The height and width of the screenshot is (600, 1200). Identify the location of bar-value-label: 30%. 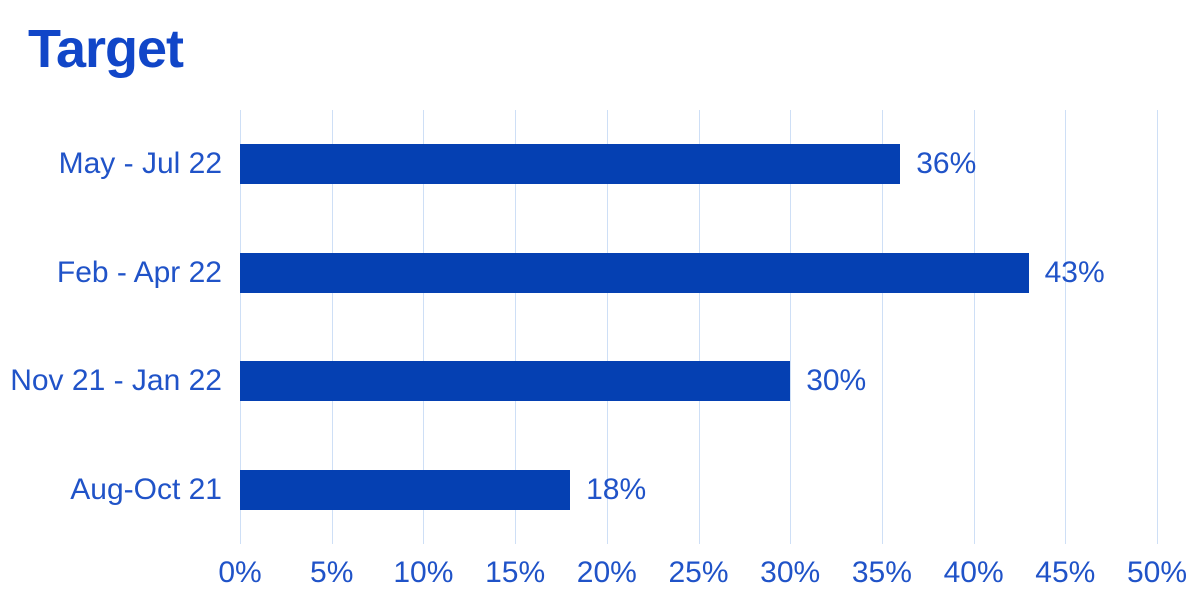
(836, 381).